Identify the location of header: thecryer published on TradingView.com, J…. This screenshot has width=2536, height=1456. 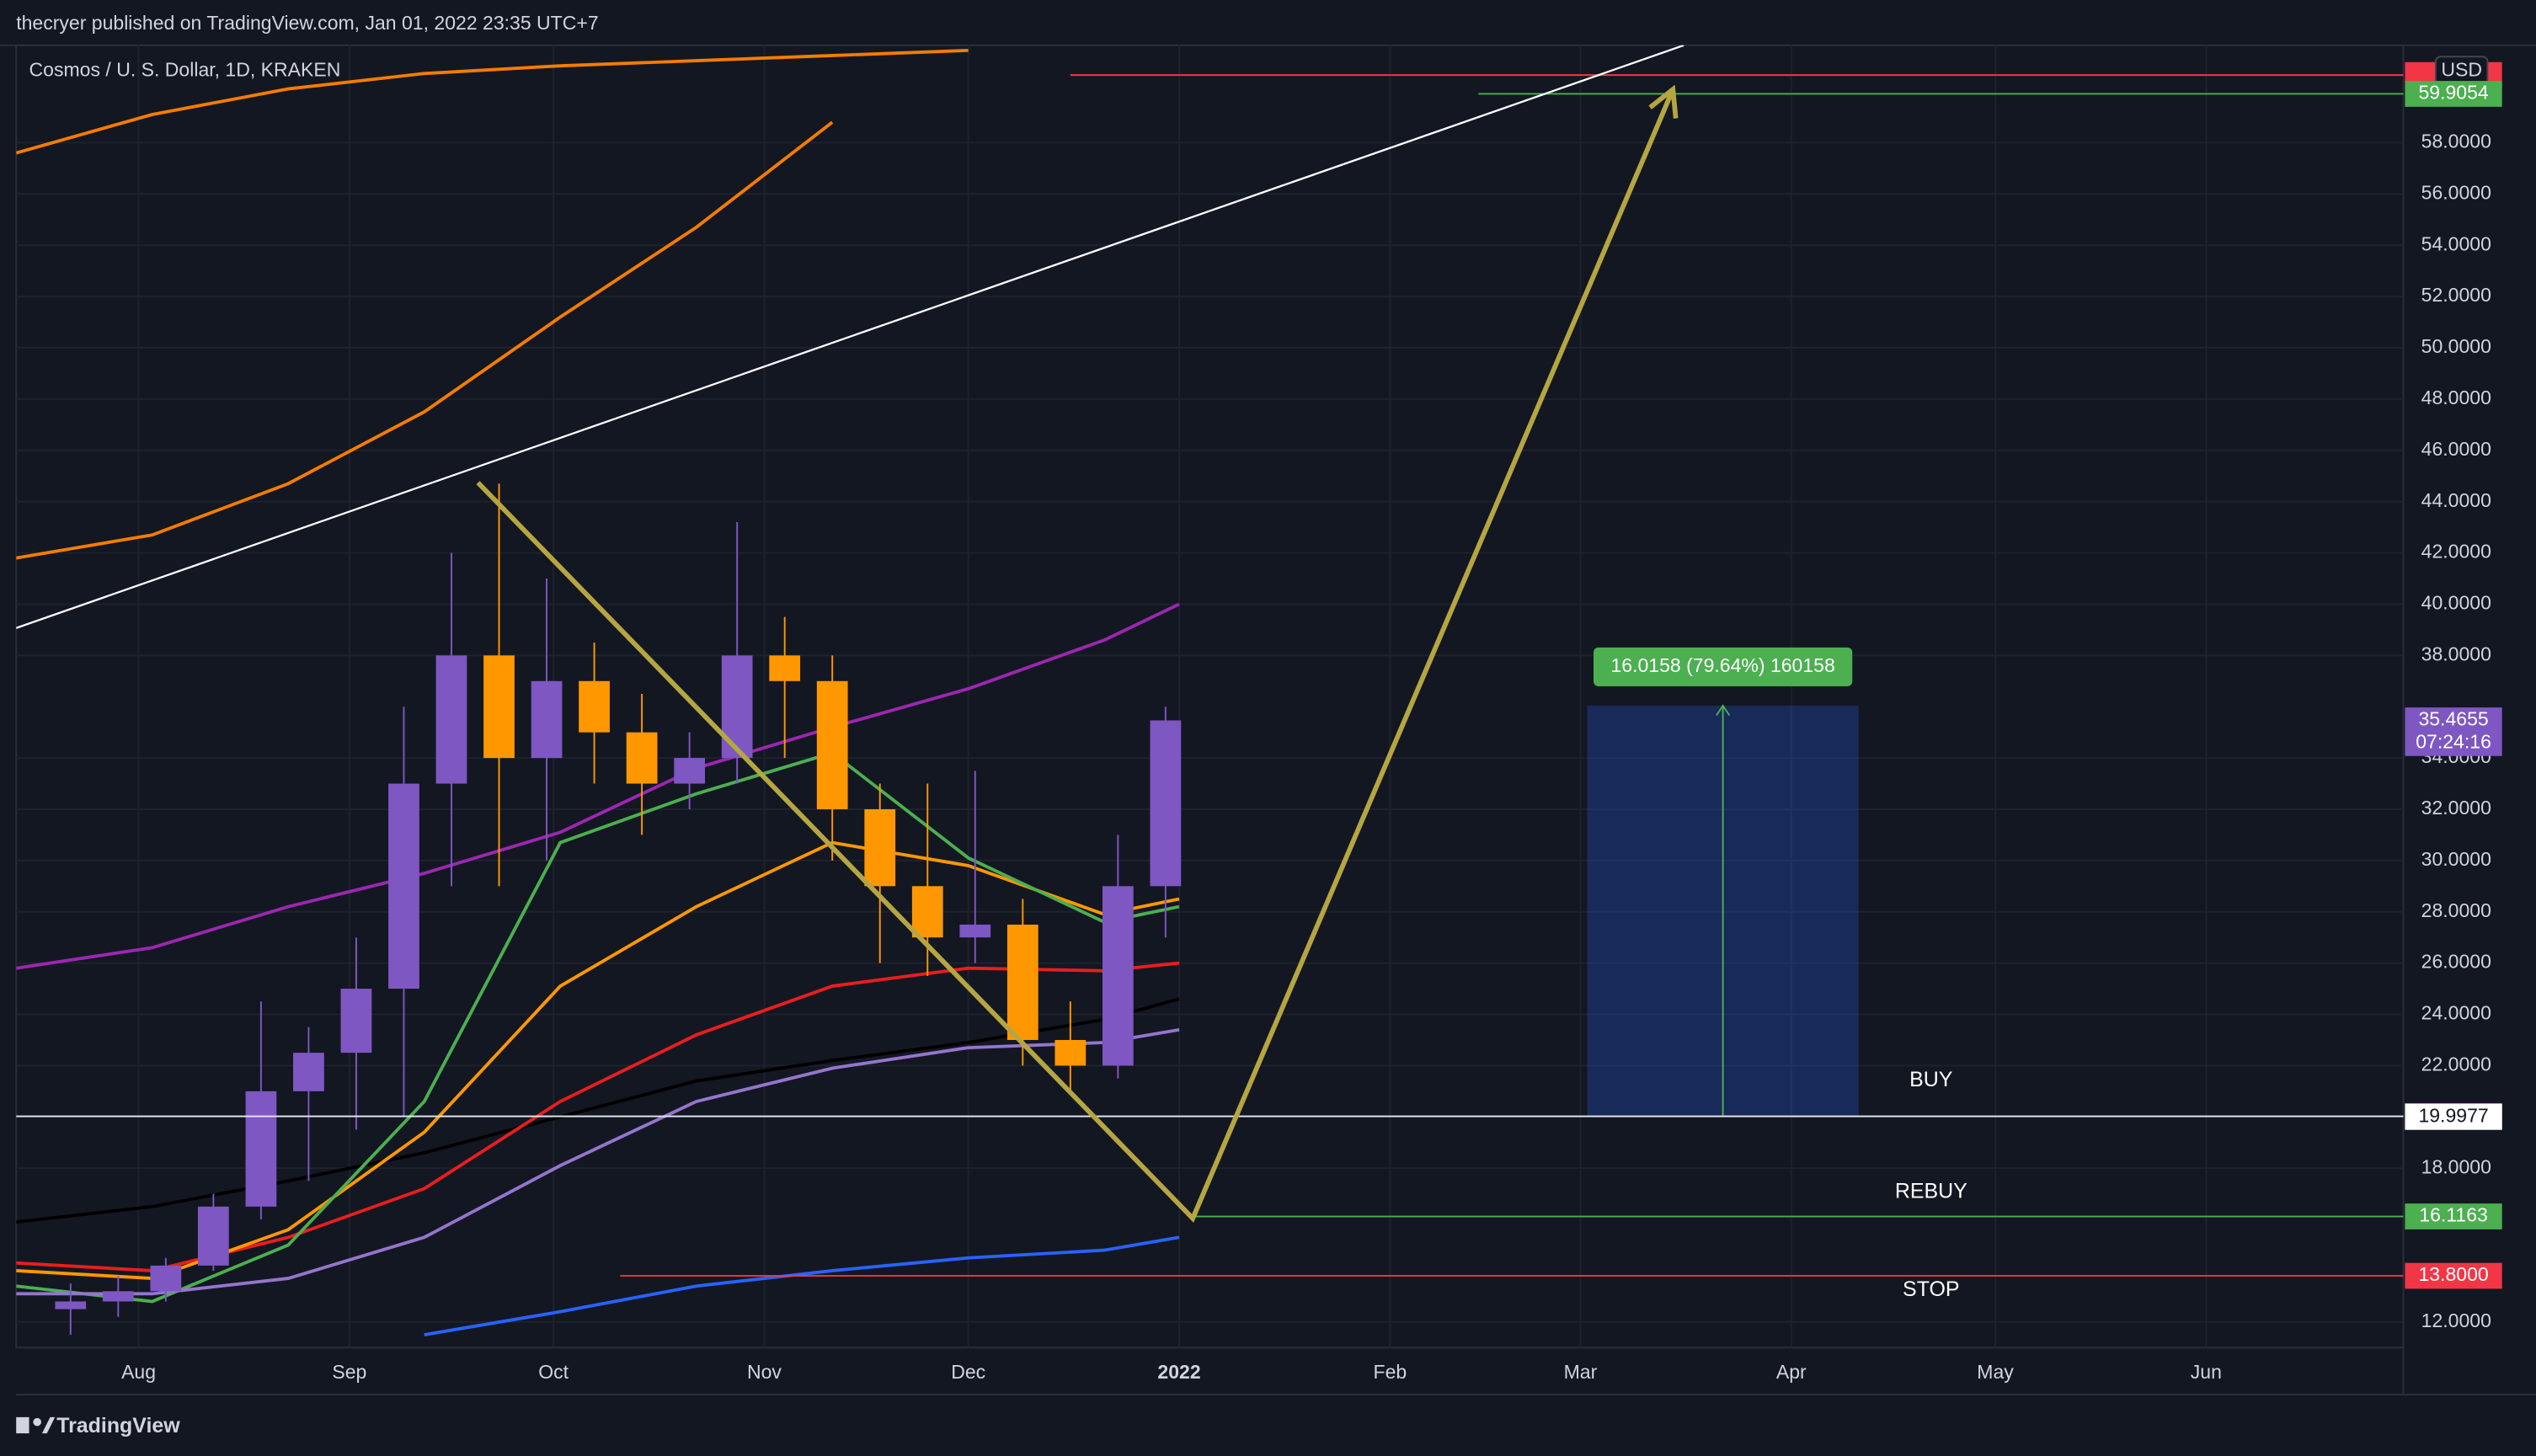
(307, 23).